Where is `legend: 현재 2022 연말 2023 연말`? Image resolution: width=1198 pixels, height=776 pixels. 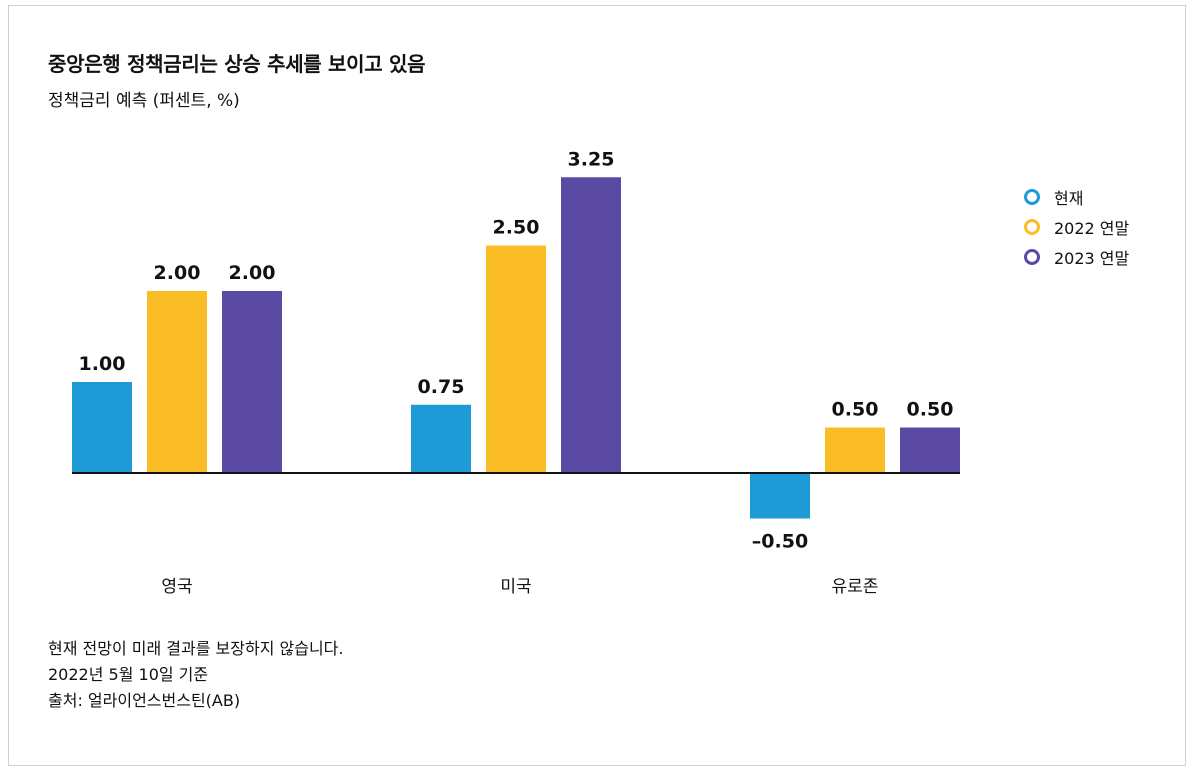
legend: 현재 2022 연말 2023 연말 is located at coordinates (1076, 227).